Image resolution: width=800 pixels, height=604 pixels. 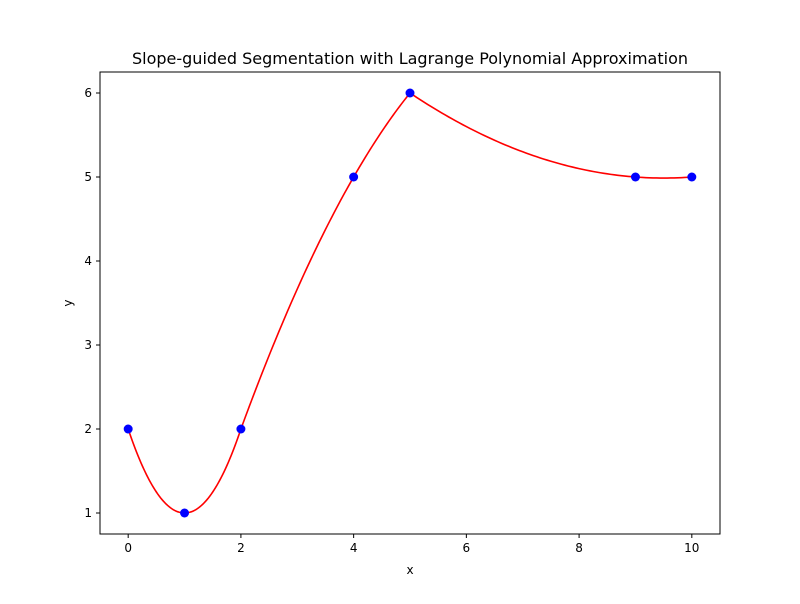 I want to click on x-tick-label: 4, so click(x=354, y=548).